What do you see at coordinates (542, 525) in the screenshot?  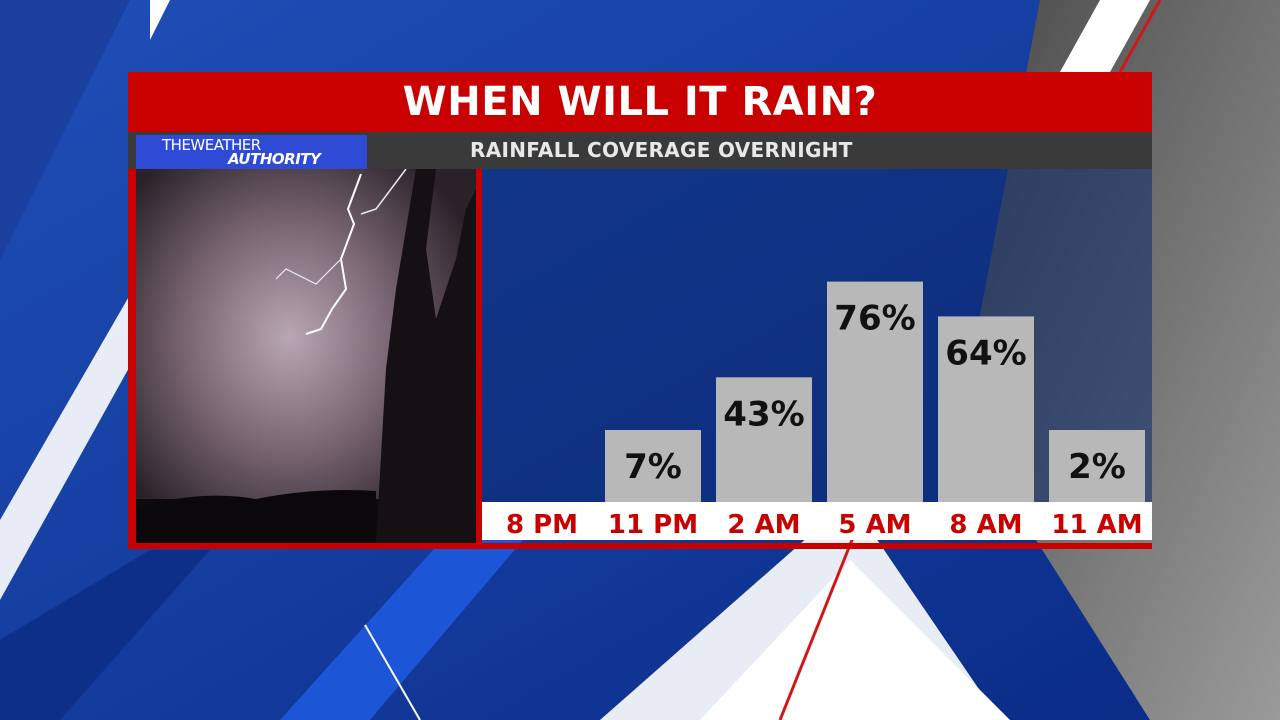 I see `x-tick-label: 8 PM` at bounding box center [542, 525].